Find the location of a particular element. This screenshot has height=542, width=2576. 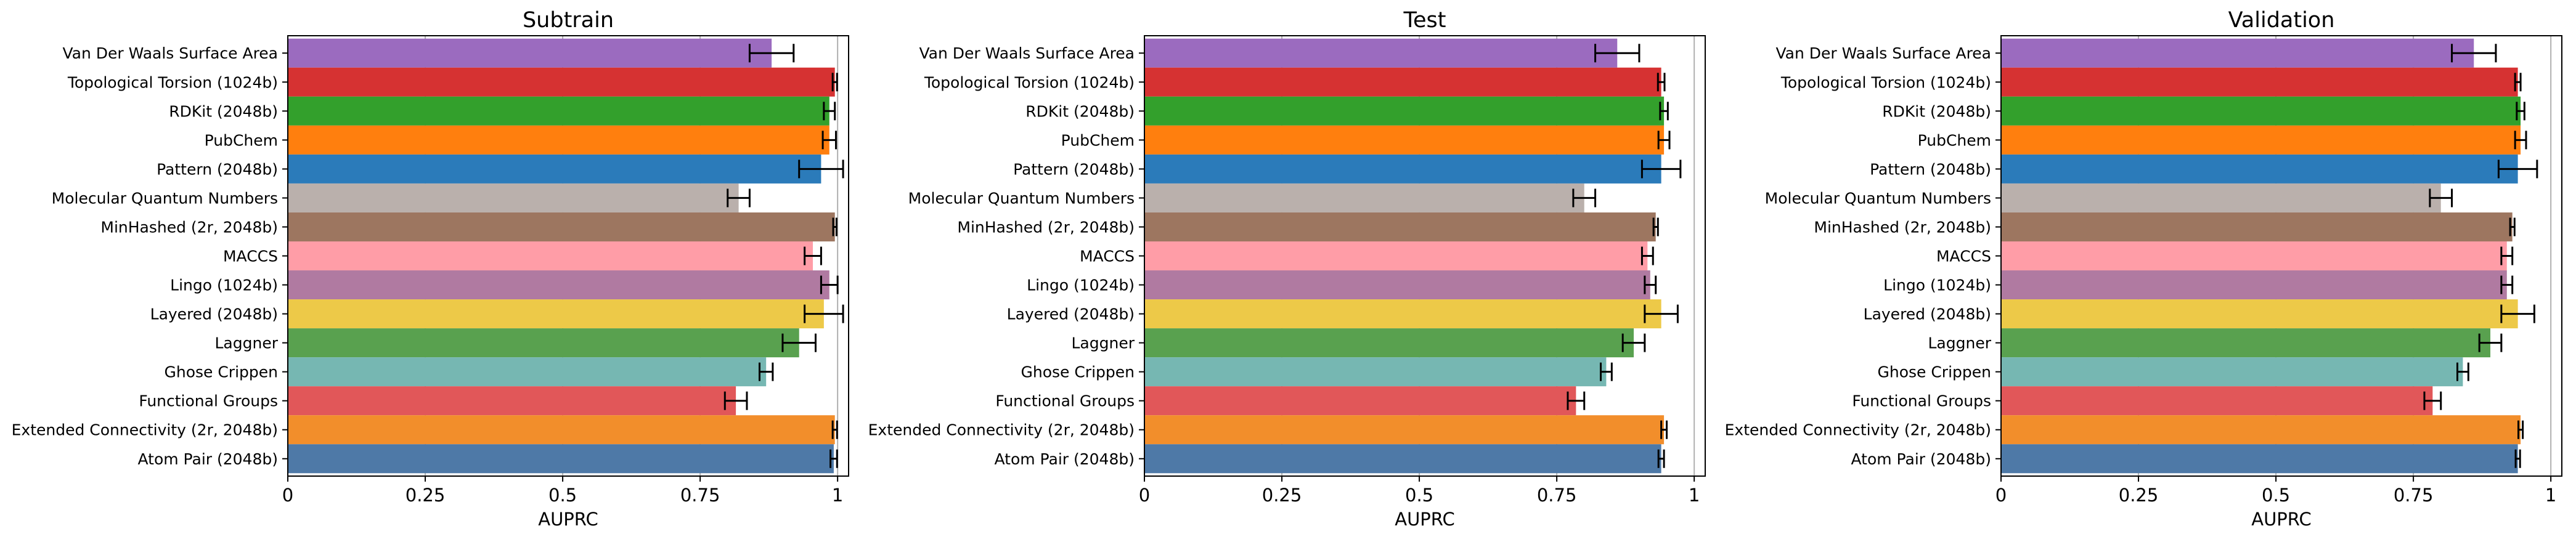

category-label: Molecular Quantum Numbers is located at coordinates (1021, 198).